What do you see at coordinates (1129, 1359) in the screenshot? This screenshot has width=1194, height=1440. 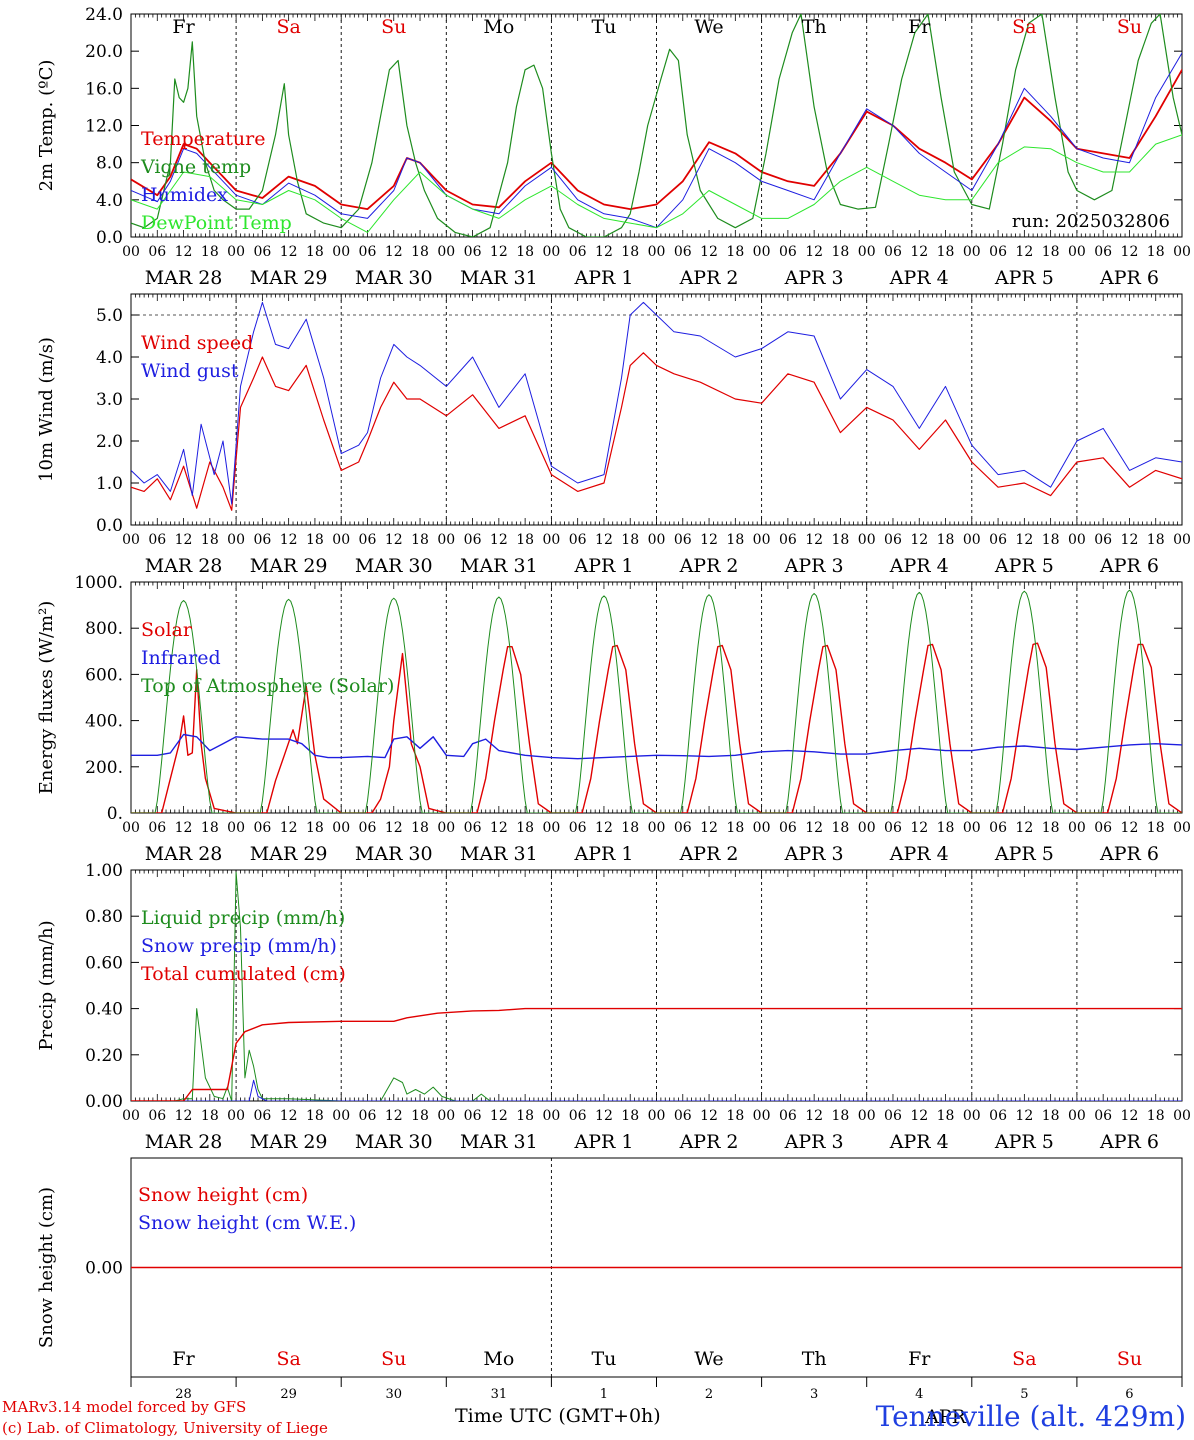 I see `weekday-label: Su` at bounding box center [1129, 1359].